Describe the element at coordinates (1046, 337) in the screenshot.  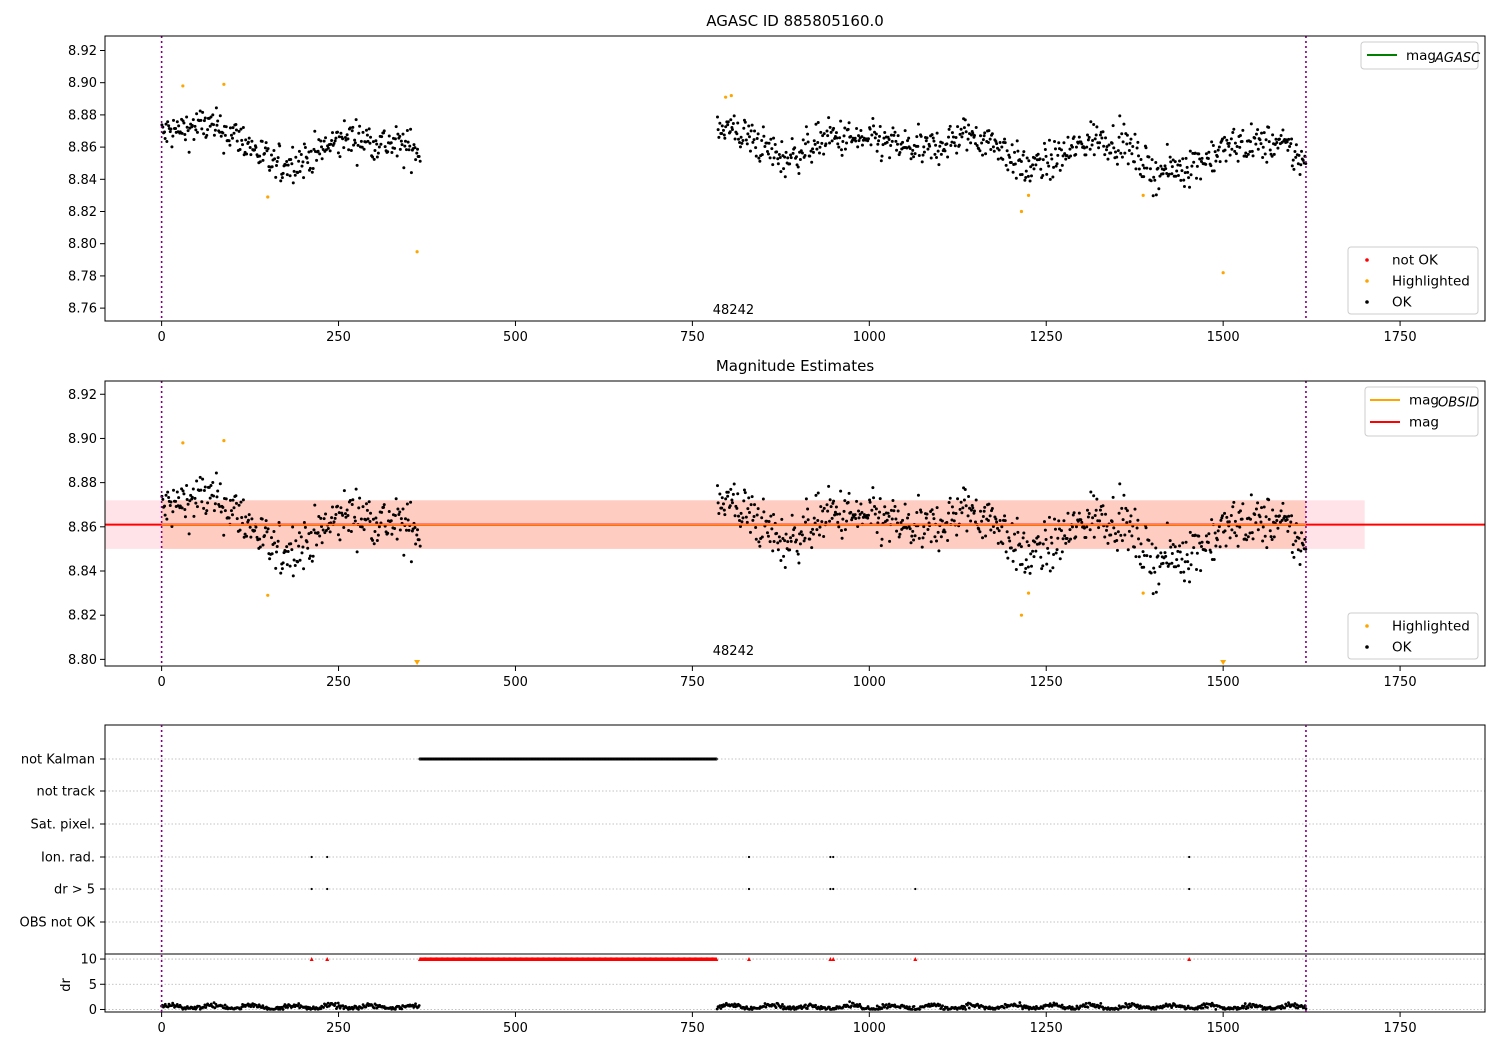
I see `x-tick-label: 1250` at that location.